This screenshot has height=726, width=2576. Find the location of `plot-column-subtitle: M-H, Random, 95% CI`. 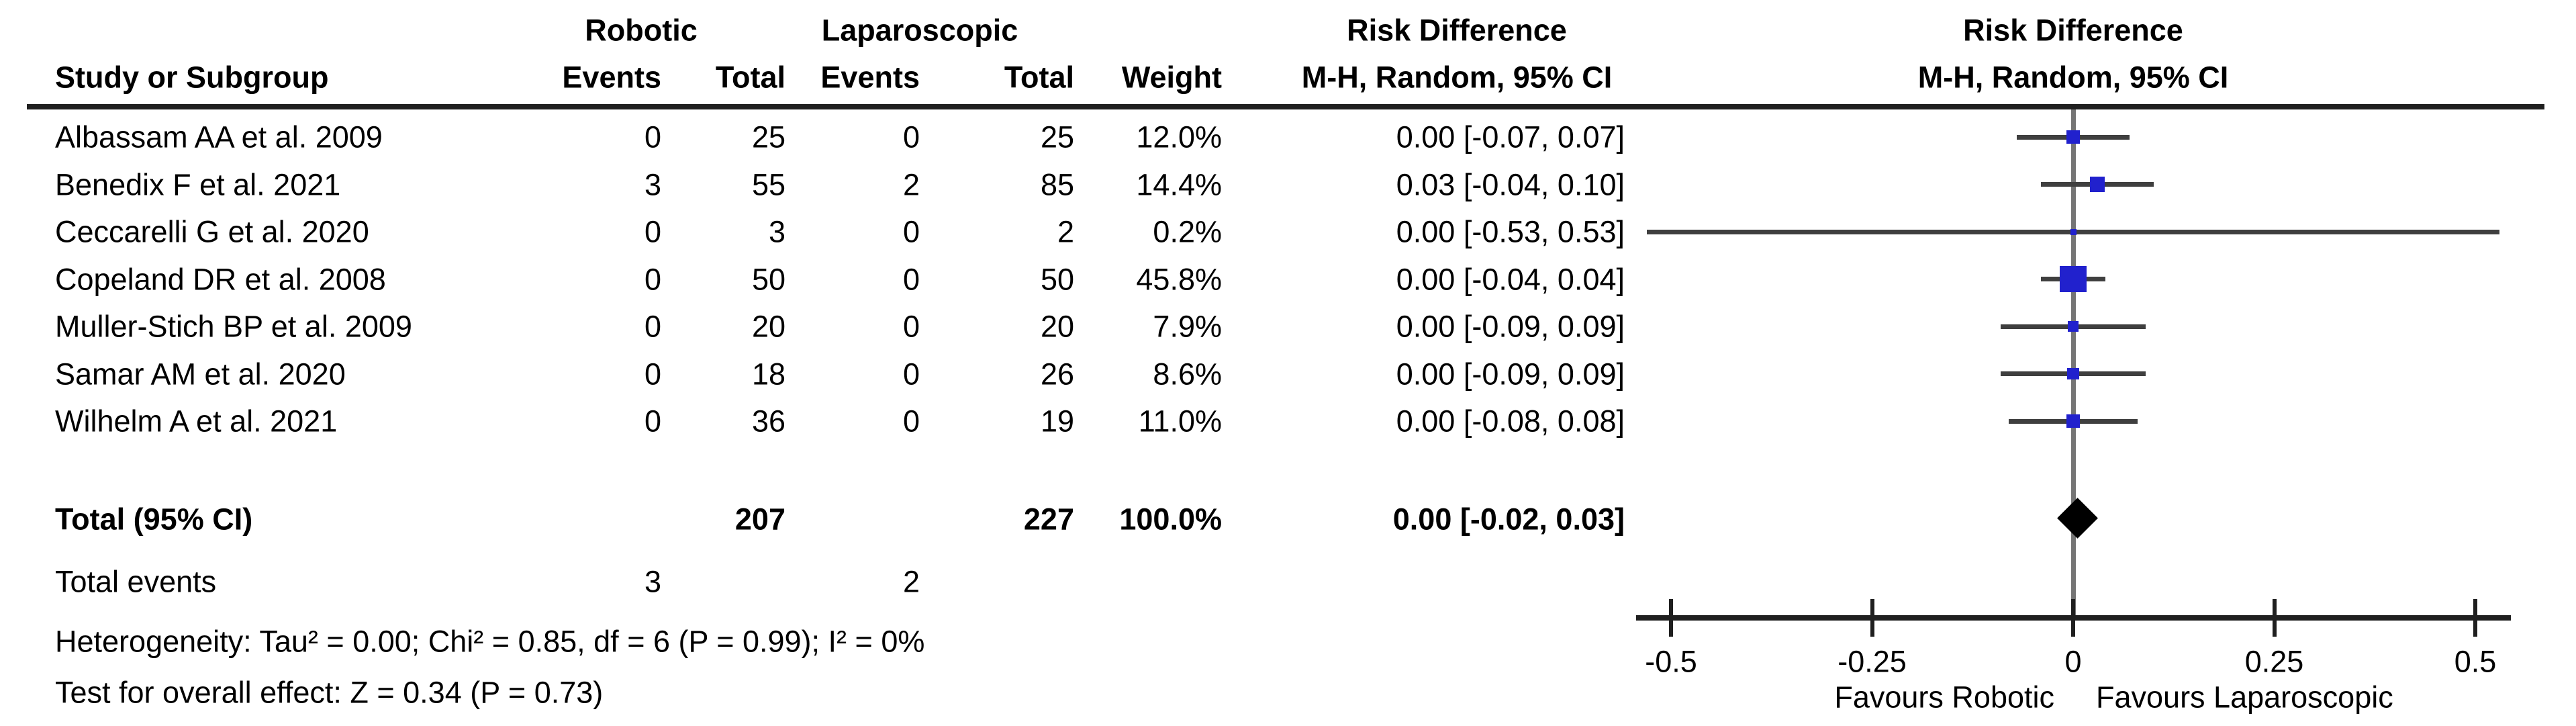

plot-column-subtitle: M-H, Random, 95% CI is located at coordinates (2073, 77).